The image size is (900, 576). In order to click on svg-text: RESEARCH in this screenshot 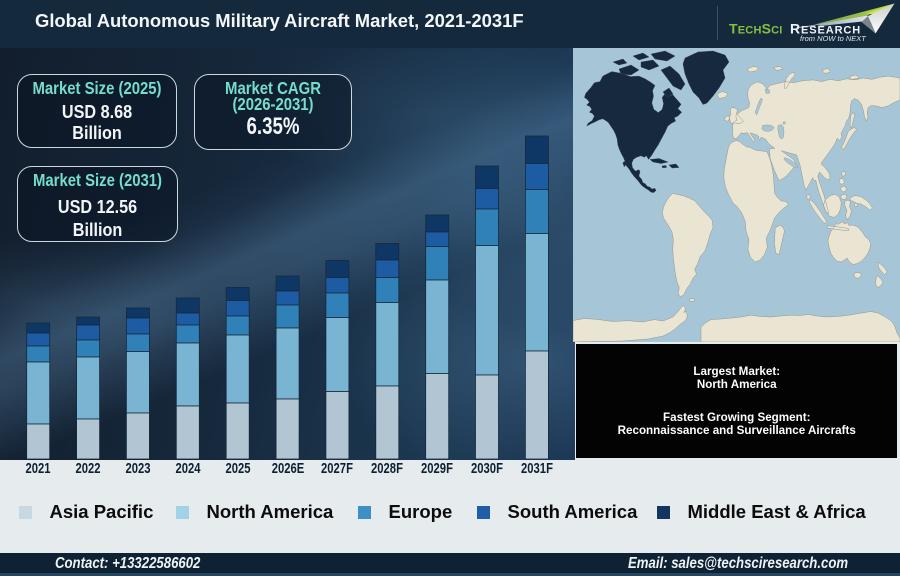, I will do `click(825, 29)`.